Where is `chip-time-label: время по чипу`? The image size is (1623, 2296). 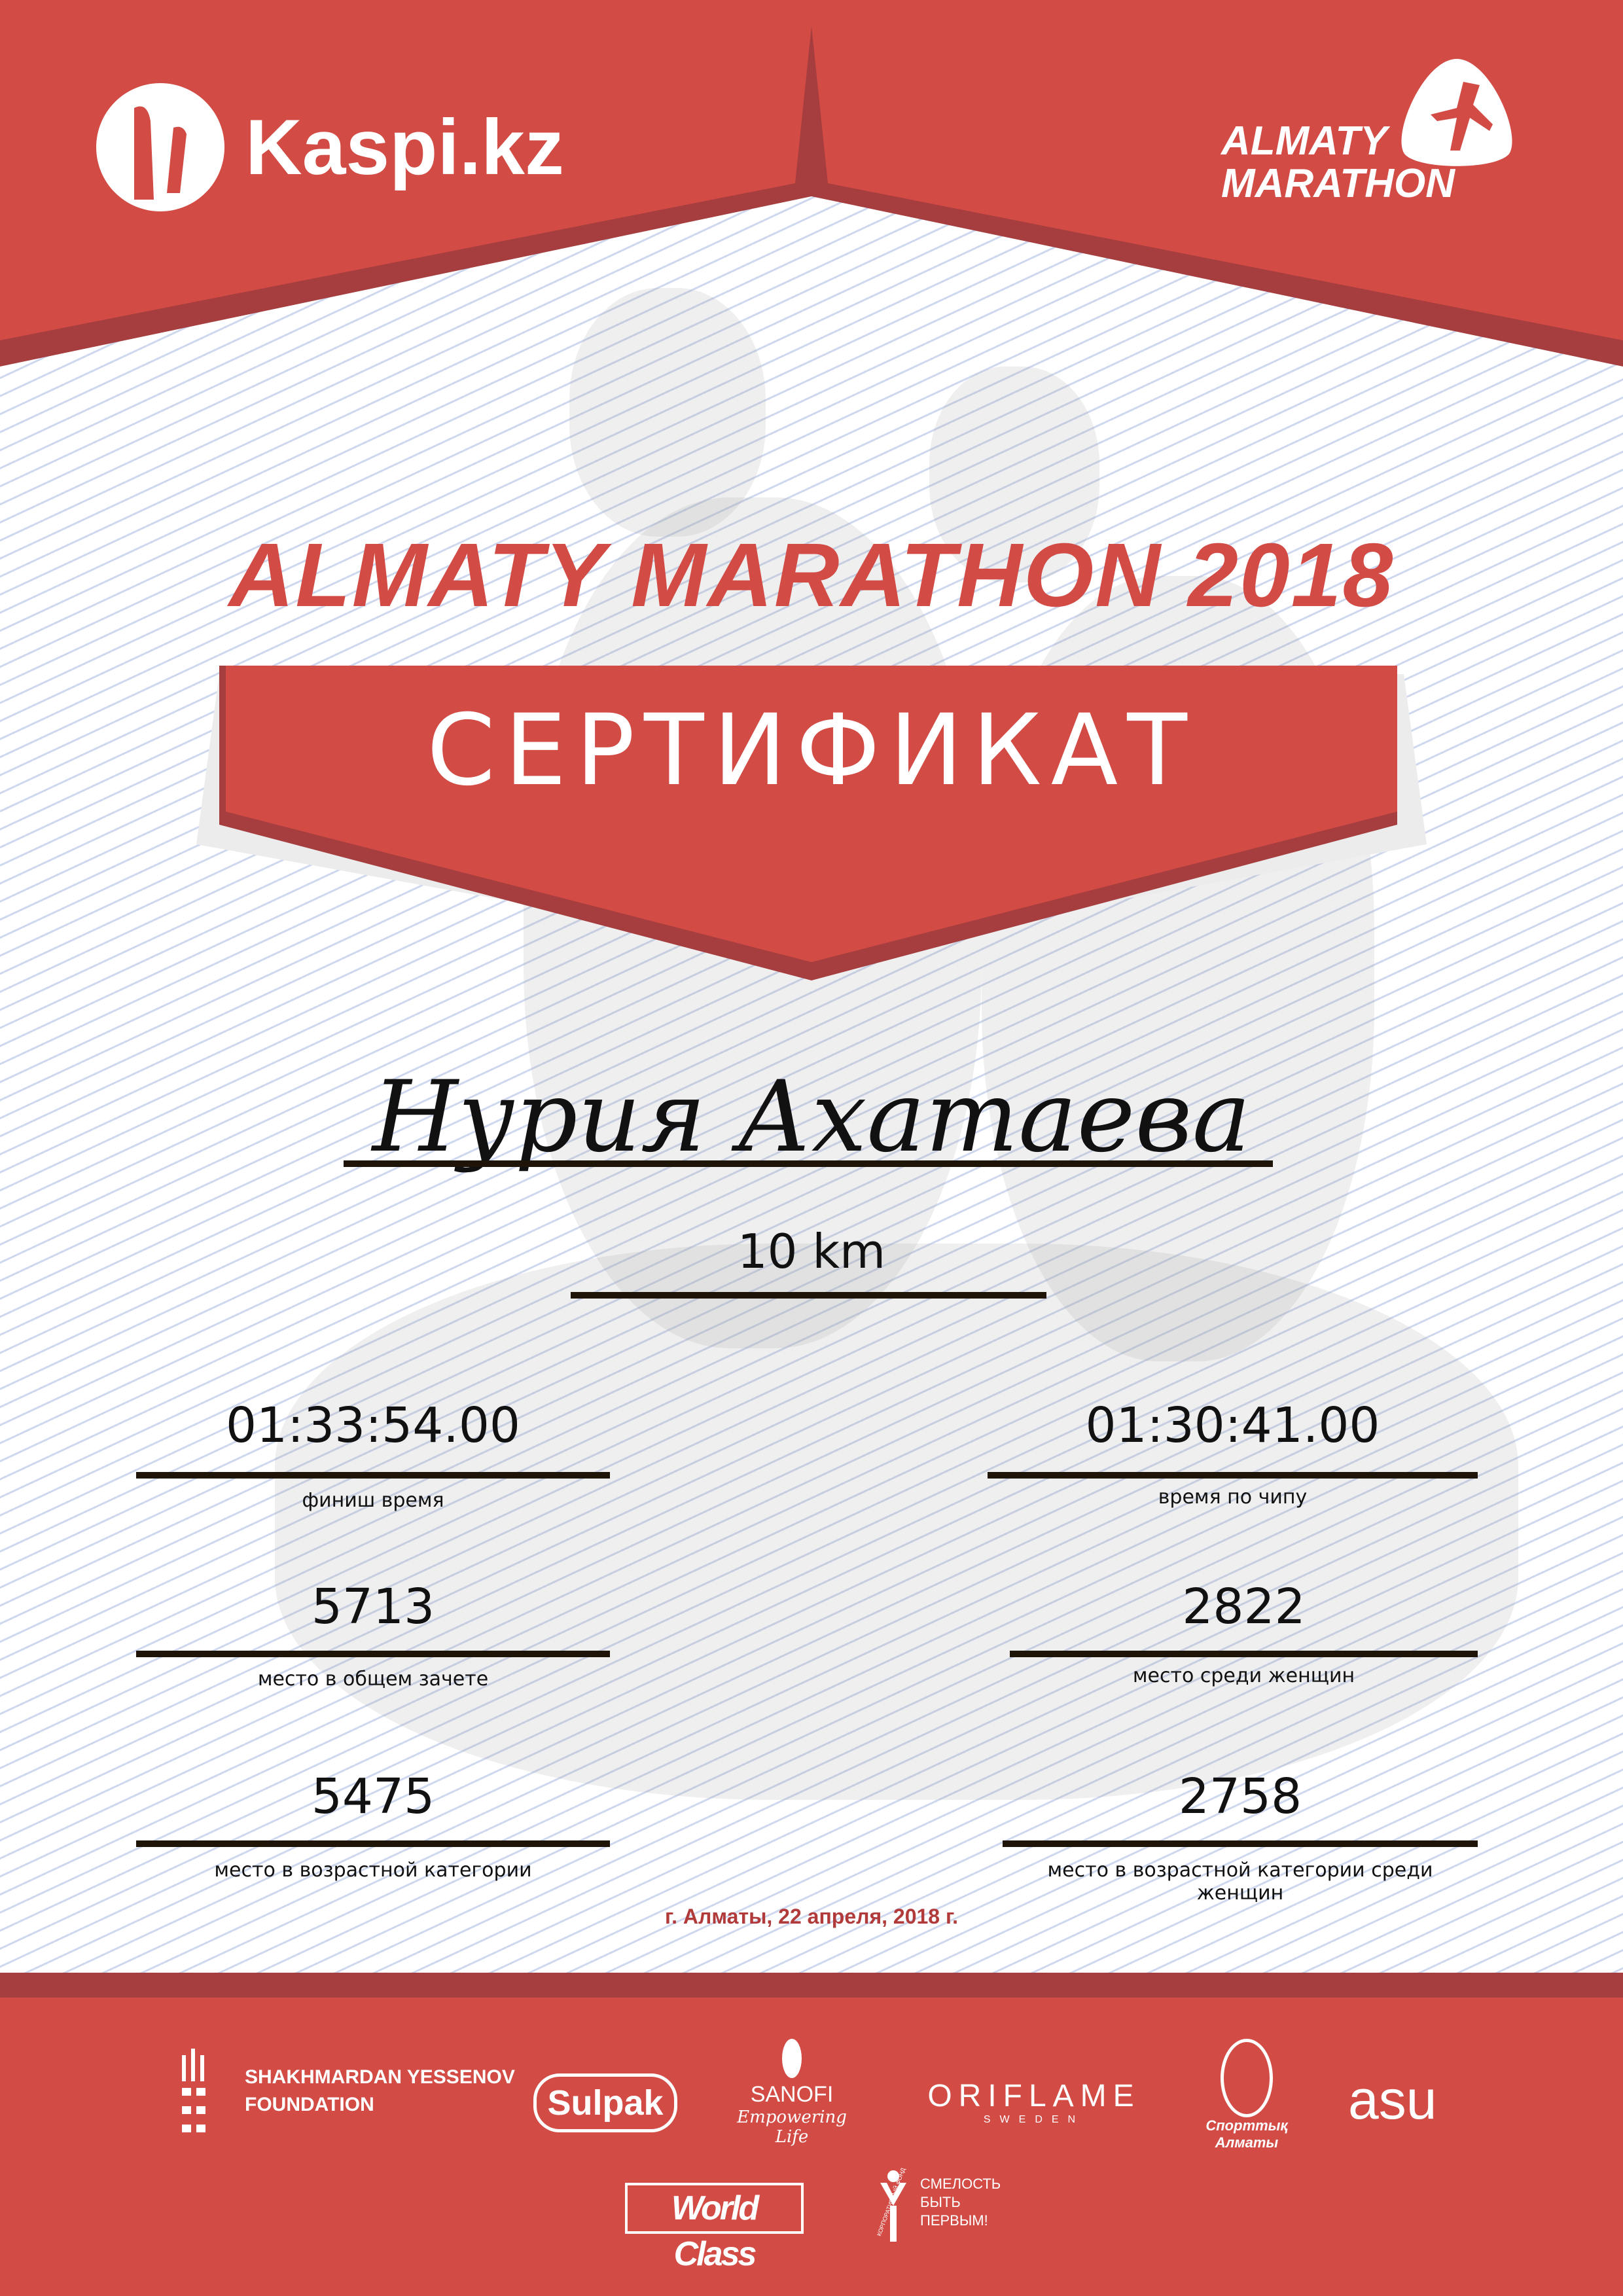
chip-time-label: время по чипу is located at coordinates (1233, 1497).